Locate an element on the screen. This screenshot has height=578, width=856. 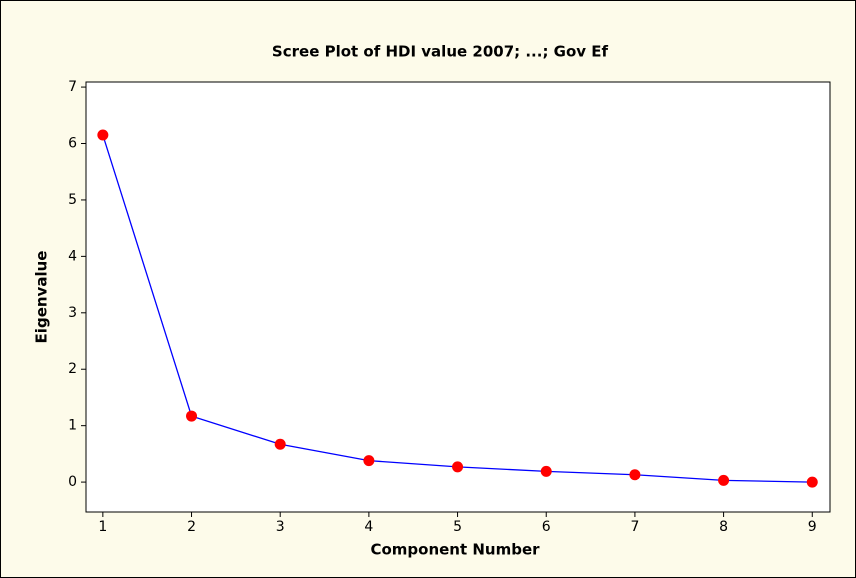
x-tick-label: 7 is located at coordinates (634, 527).